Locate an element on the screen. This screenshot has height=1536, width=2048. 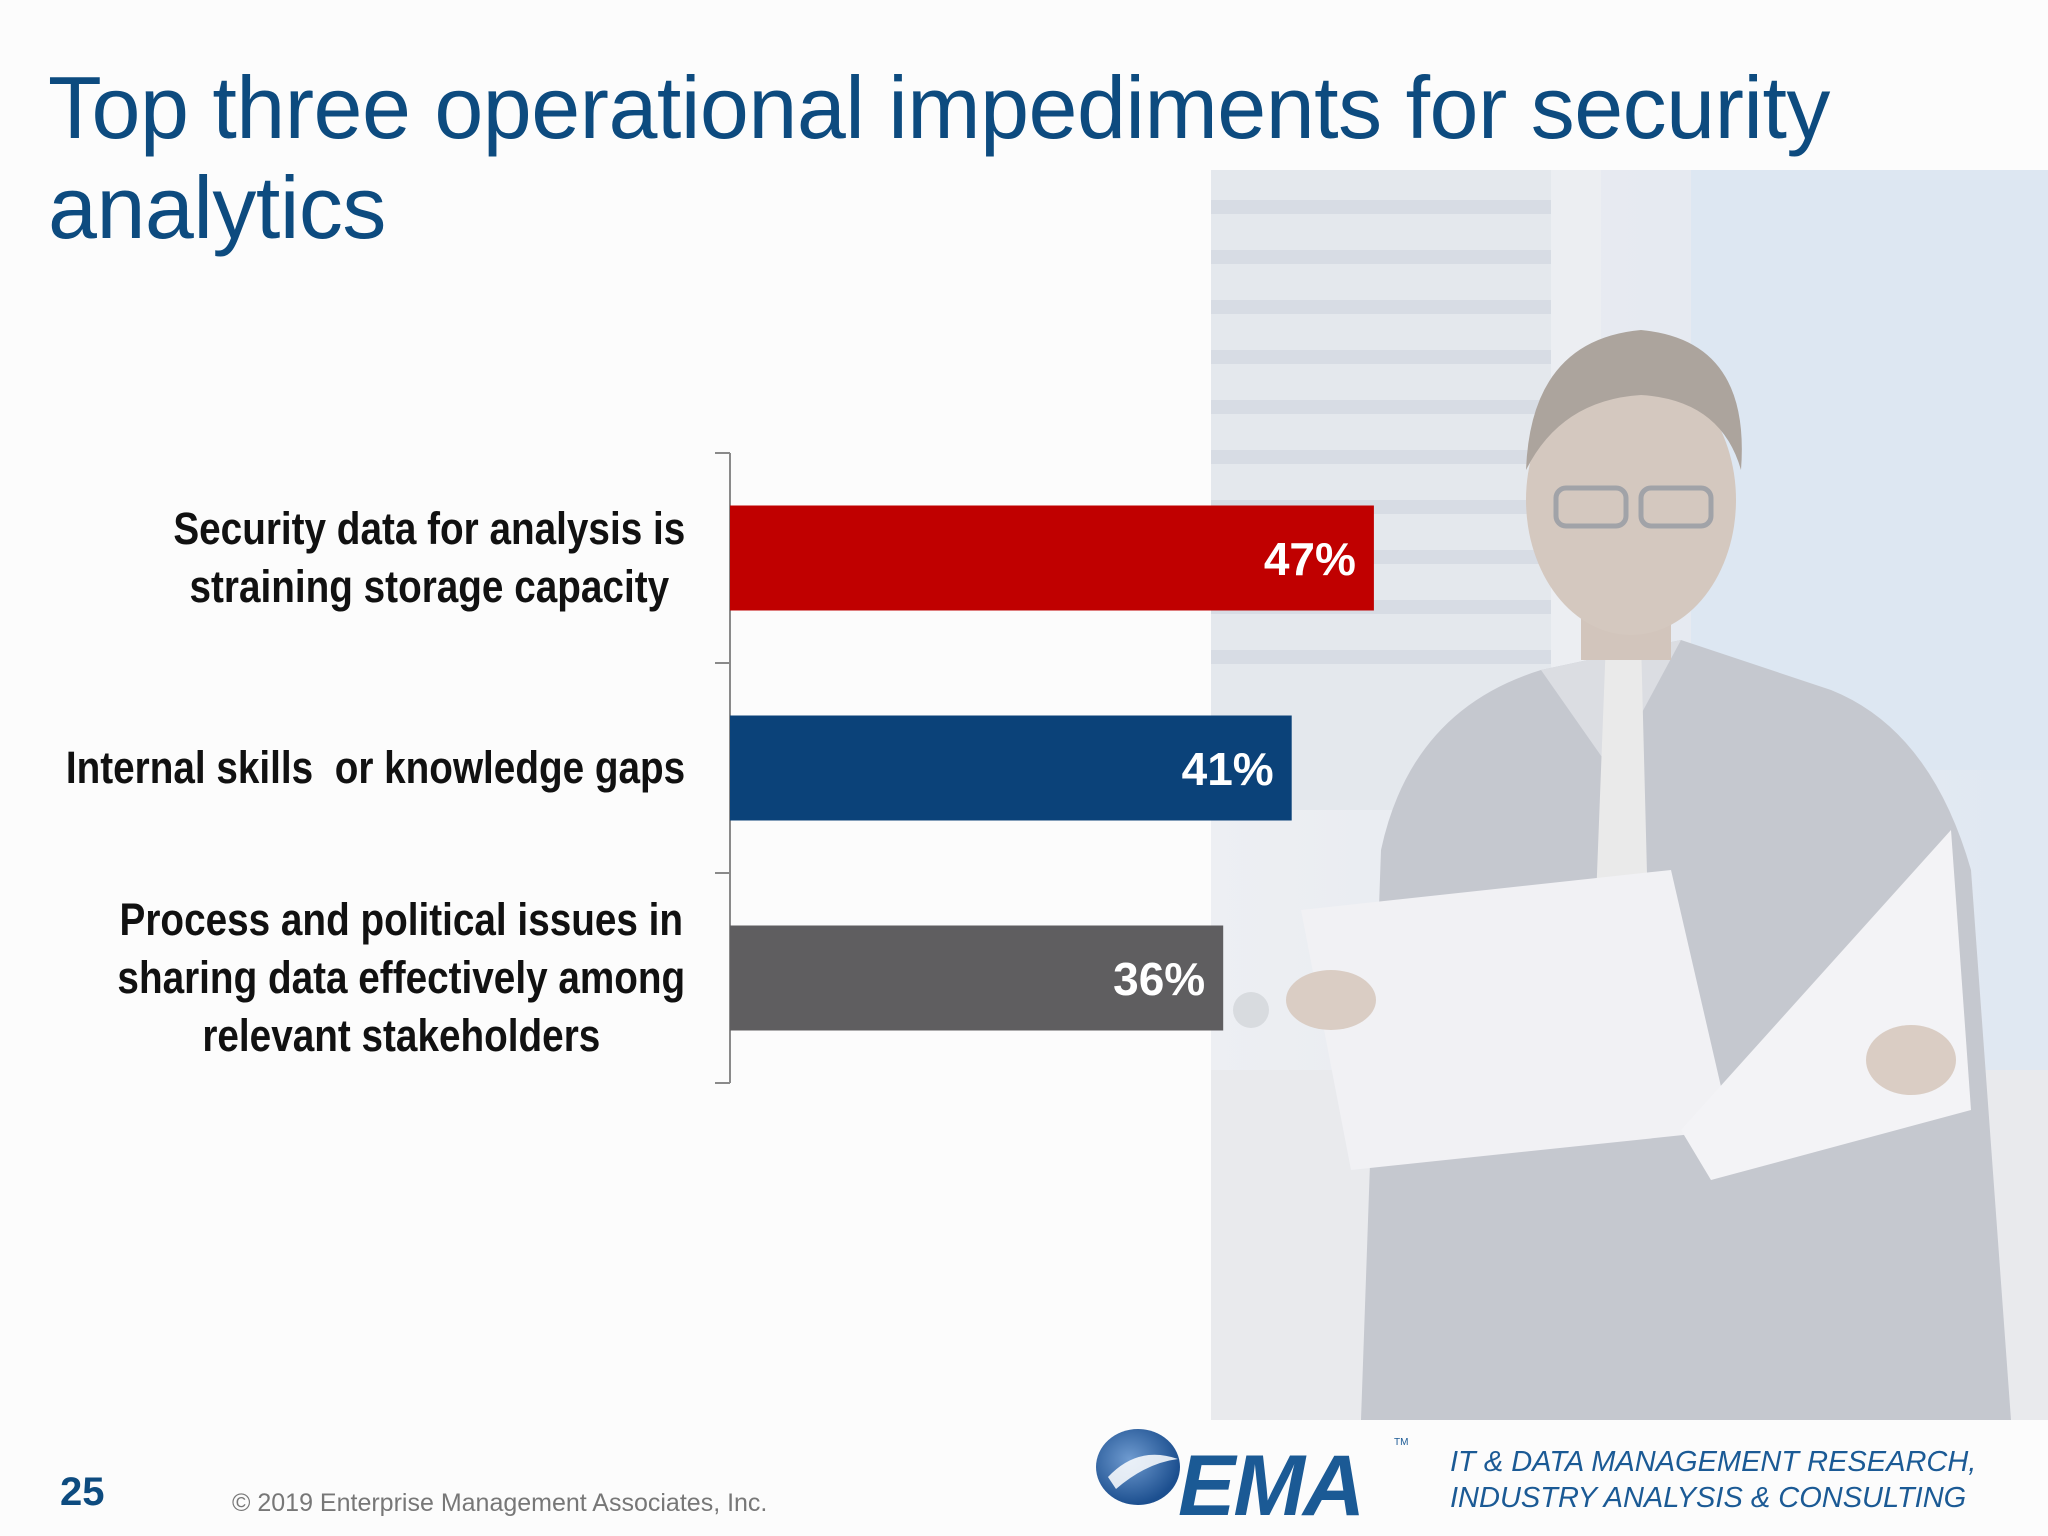
tagline-line-1: IT & DATA MANAGEMENT RESEARCH, is located at coordinates (1713, 1462).